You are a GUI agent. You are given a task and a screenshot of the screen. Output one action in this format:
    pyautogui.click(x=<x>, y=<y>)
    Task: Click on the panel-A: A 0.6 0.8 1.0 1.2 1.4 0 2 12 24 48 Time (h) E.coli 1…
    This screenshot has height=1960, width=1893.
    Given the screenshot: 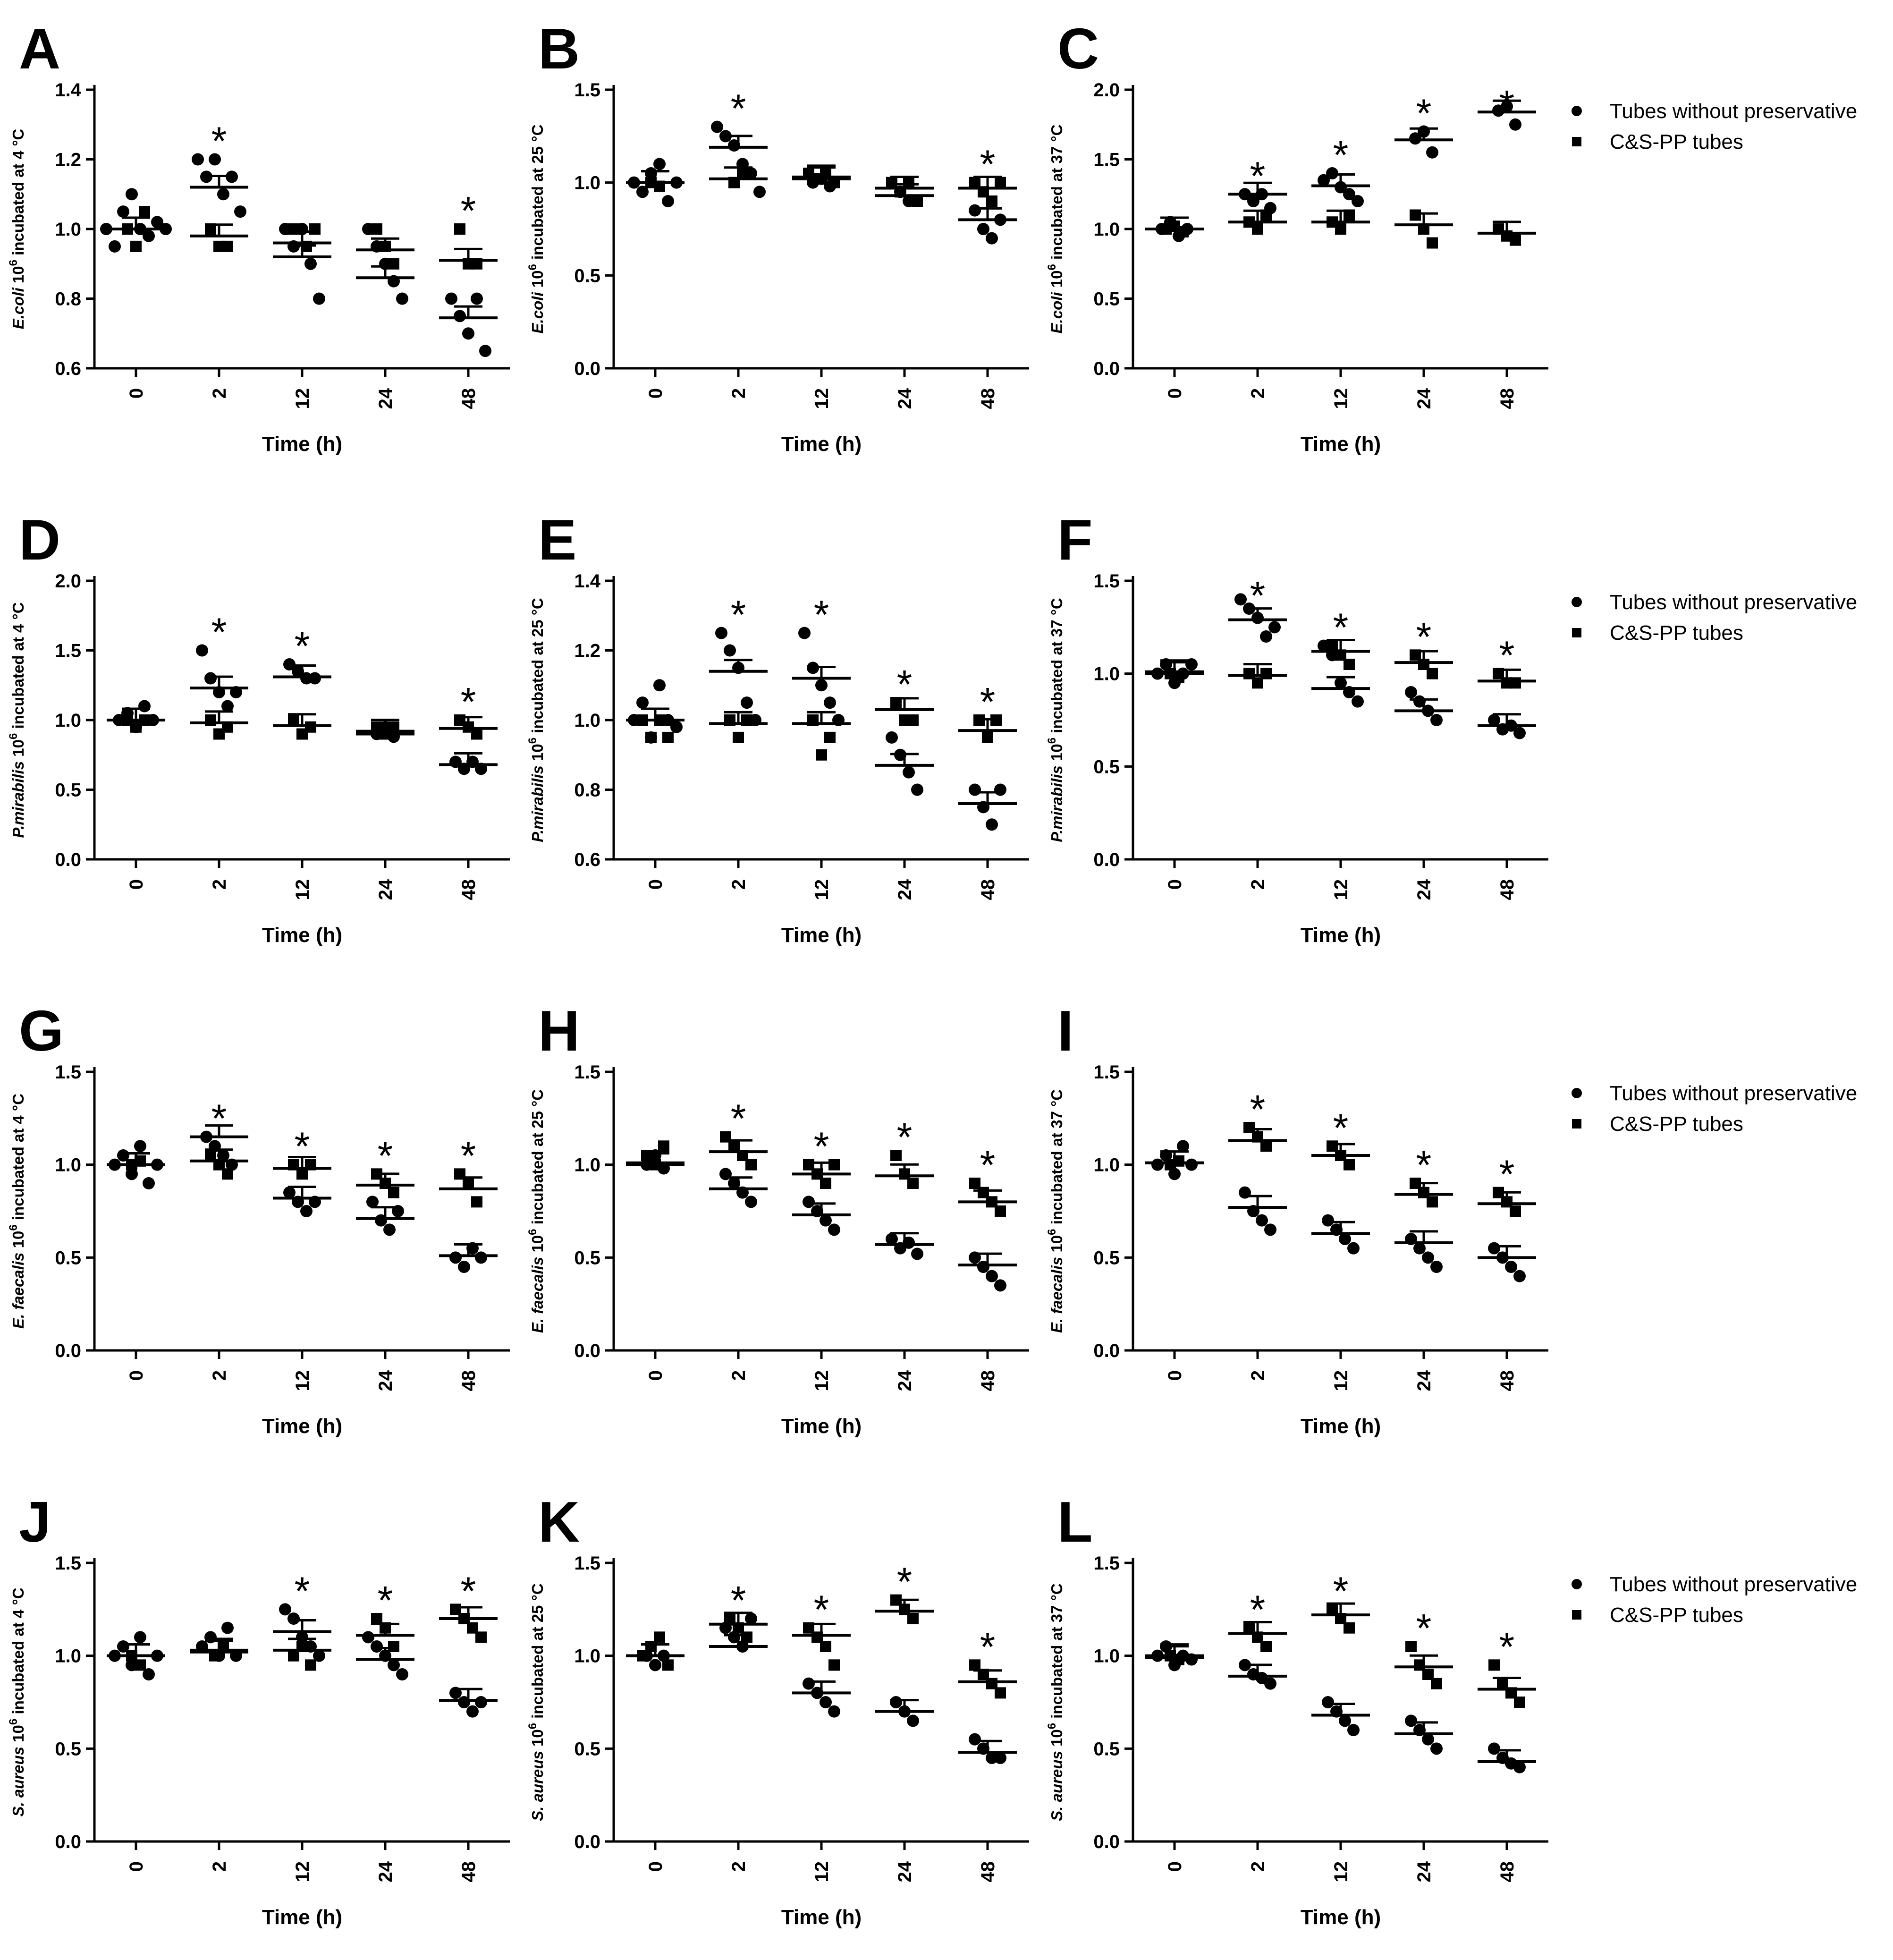 What is the action you would take?
    pyautogui.click(x=258, y=236)
    